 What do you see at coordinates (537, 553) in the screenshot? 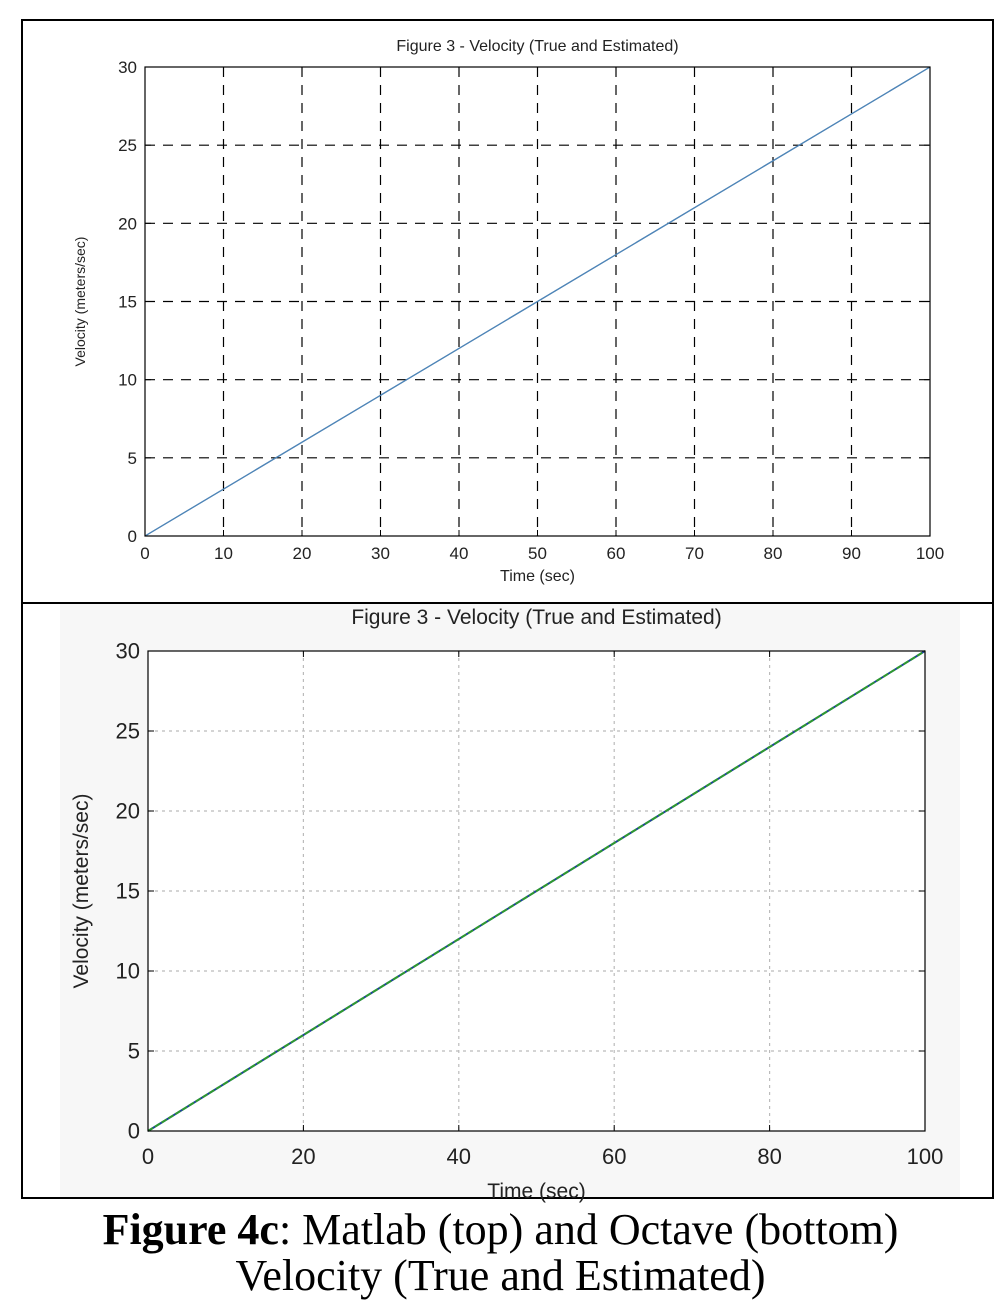
I see `x-tick-label: 50` at bounding box center [537, 553].